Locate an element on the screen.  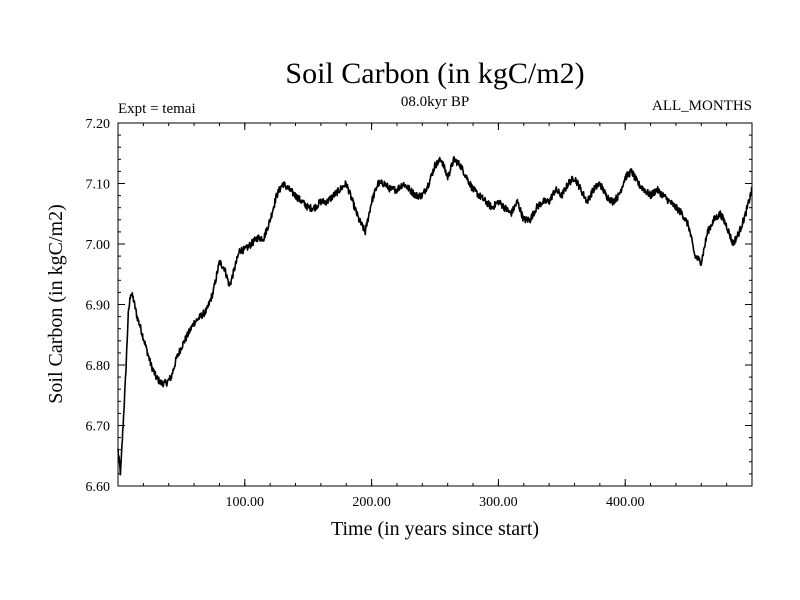
x-tick-label: 400.00 is located at coordinates (625, 502).